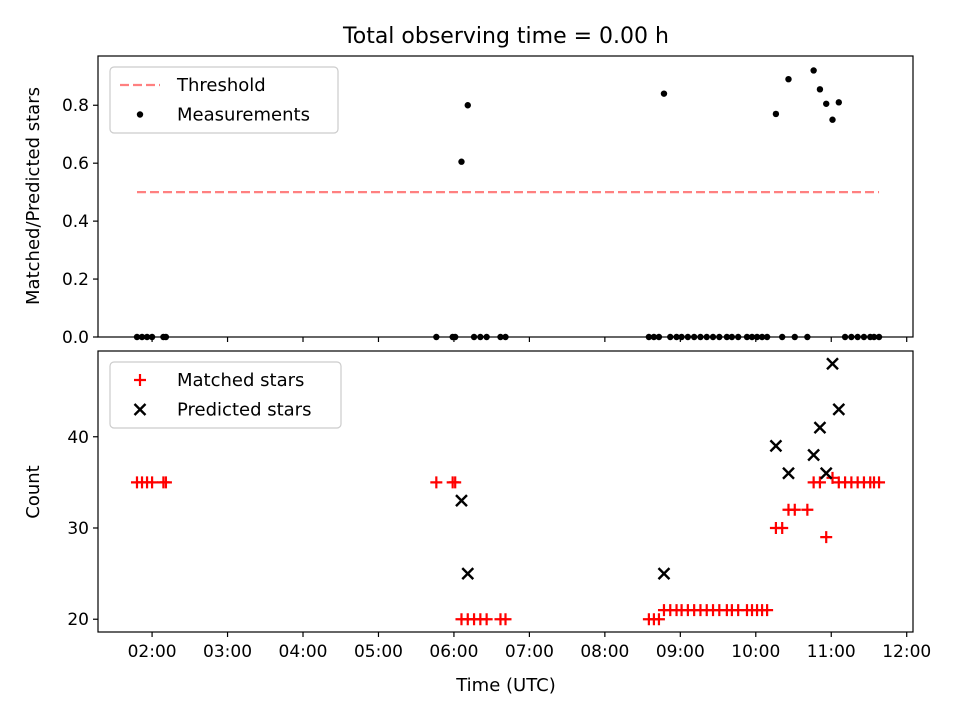 The width and height of the screenshot is (960, 720). Describe the element at coordinates (906, 652) in the screenshot. I see `x-tick-label: 12:00` at that location.